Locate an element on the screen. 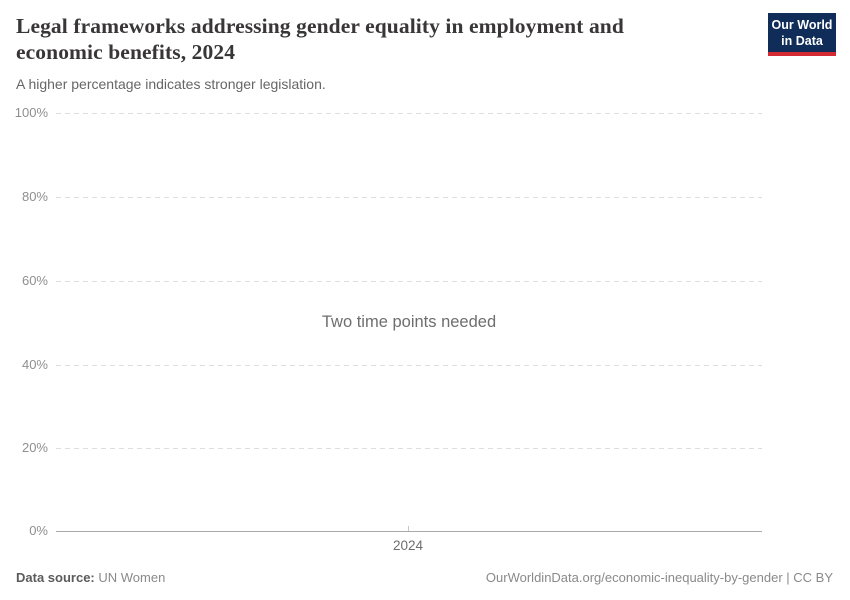 This screenshot has width=850, height=600. gridline-row-20: 20% is located at coordinates (425, 448).